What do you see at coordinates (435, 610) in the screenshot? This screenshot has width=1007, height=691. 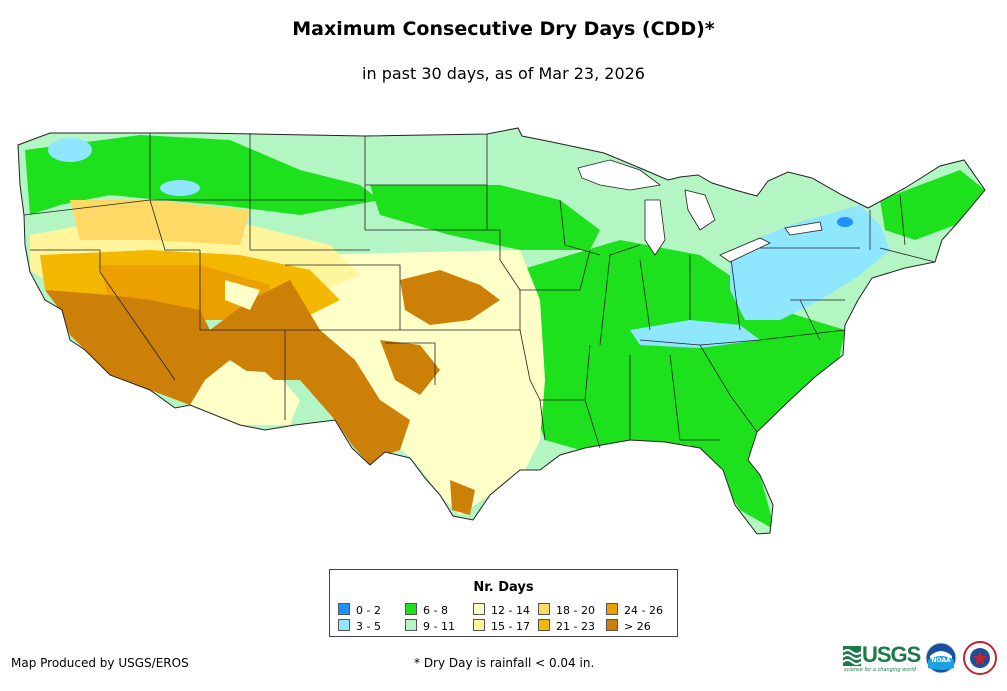 I see `legend-label: 6 - 8` at bounding box center [435, 610].